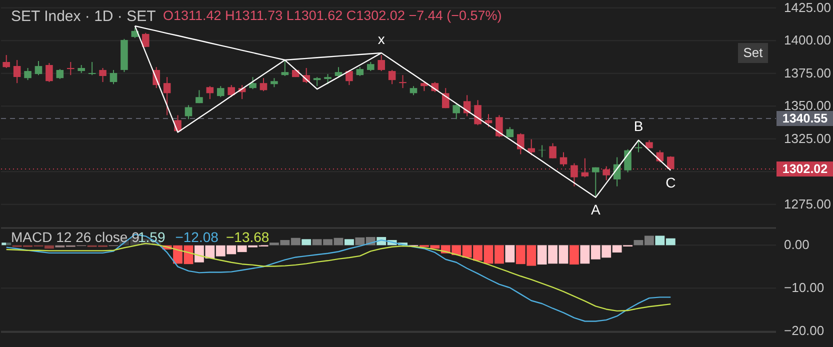 The width and height of the screenshot is (833, 347). What do you see at coordinates (332, 15) in the screenshot?
I see `text: O1311.42 H1311.73 L1301.62 C1302.02 −7.44 (−0.57%)` at bounding box center [332, 15].